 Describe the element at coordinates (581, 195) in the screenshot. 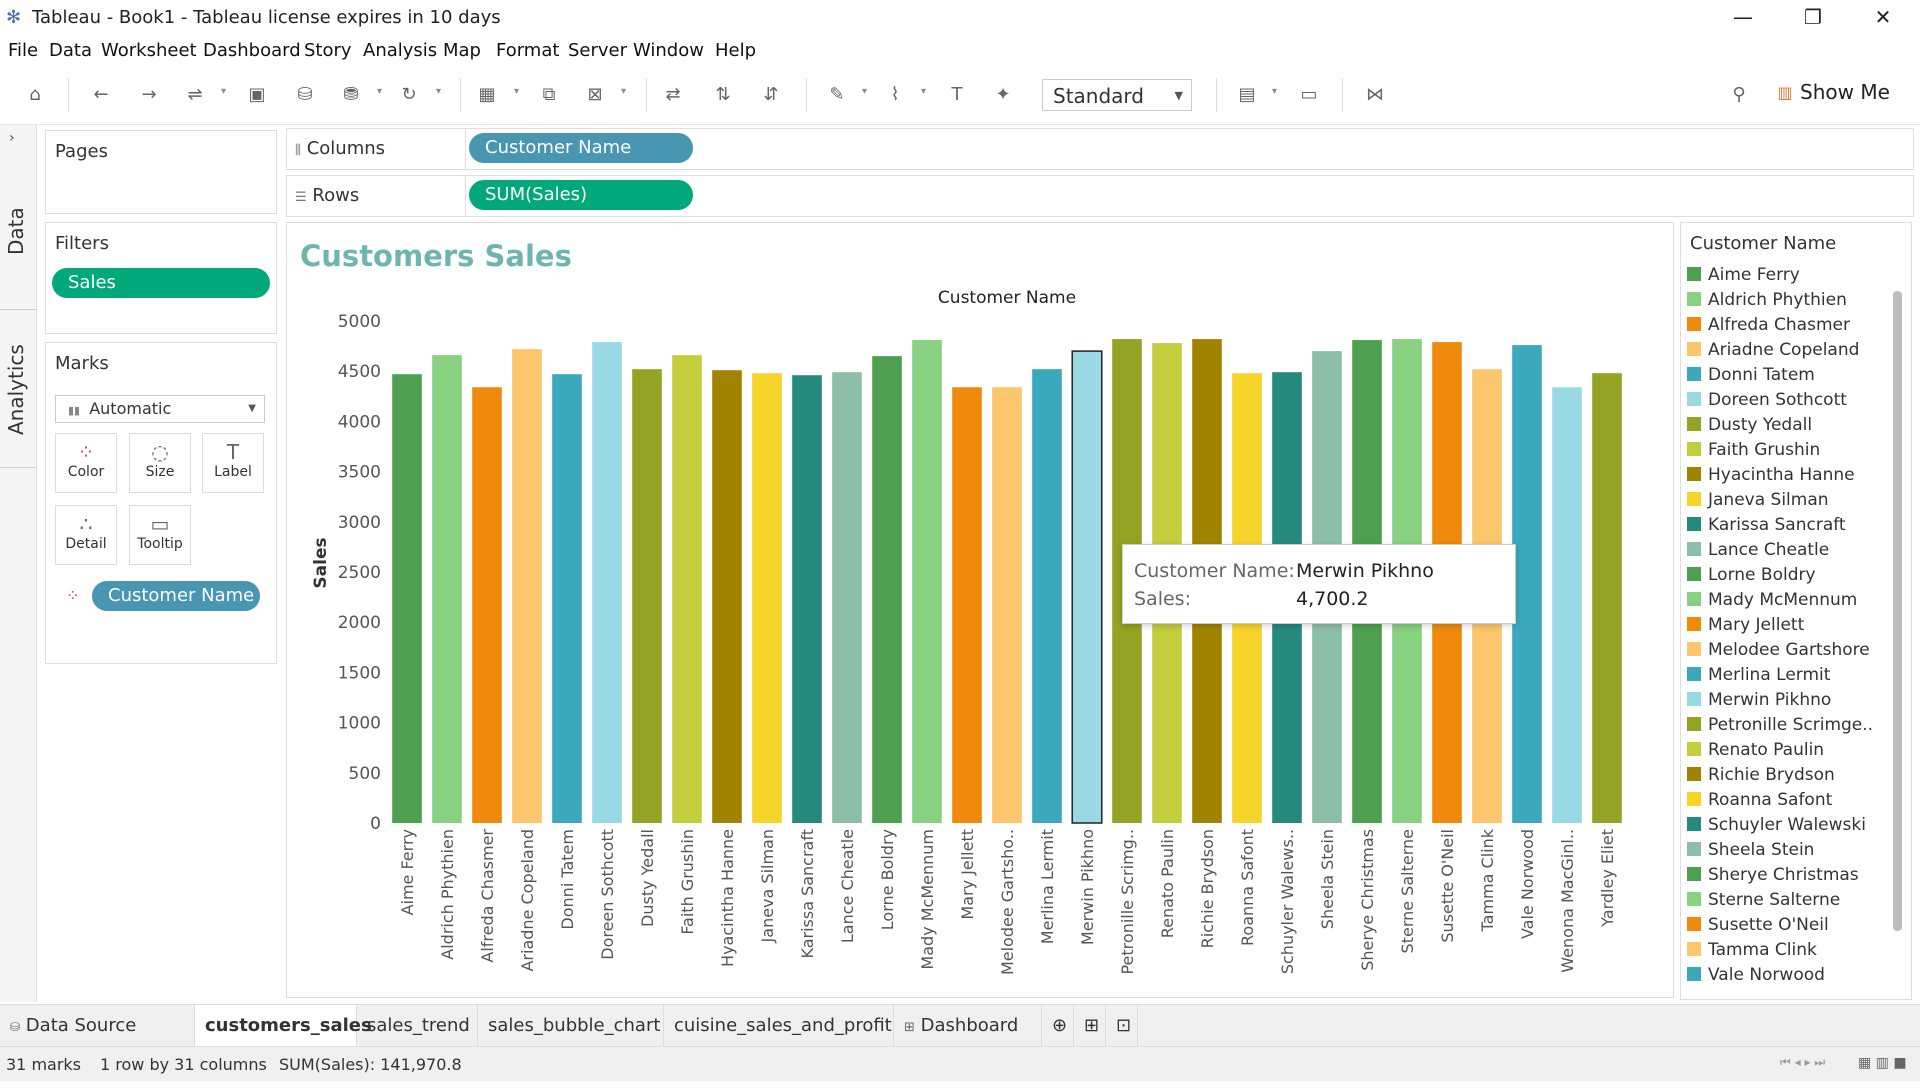

I see `rows-pill: SUM(Sales)` at that location.